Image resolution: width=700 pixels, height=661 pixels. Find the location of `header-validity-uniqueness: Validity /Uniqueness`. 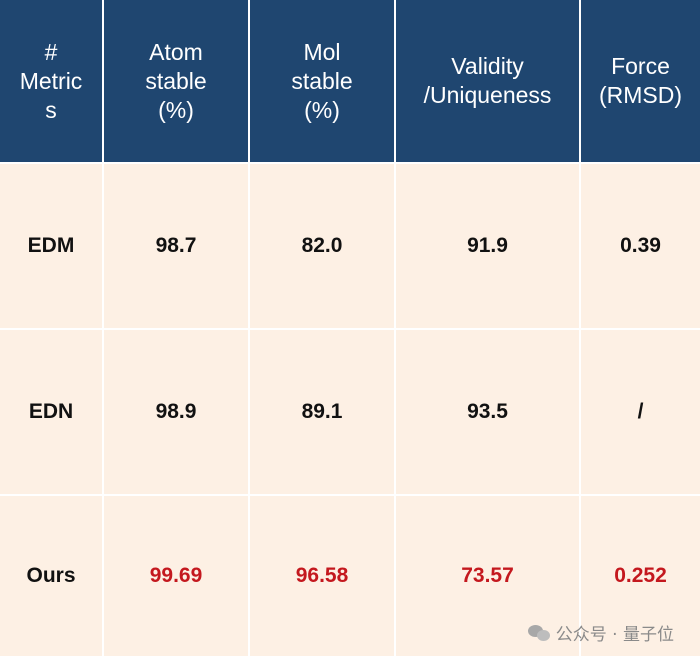

header-validity-uniqueness: Validity /Uniqueness is located at coordinates (488, 82).